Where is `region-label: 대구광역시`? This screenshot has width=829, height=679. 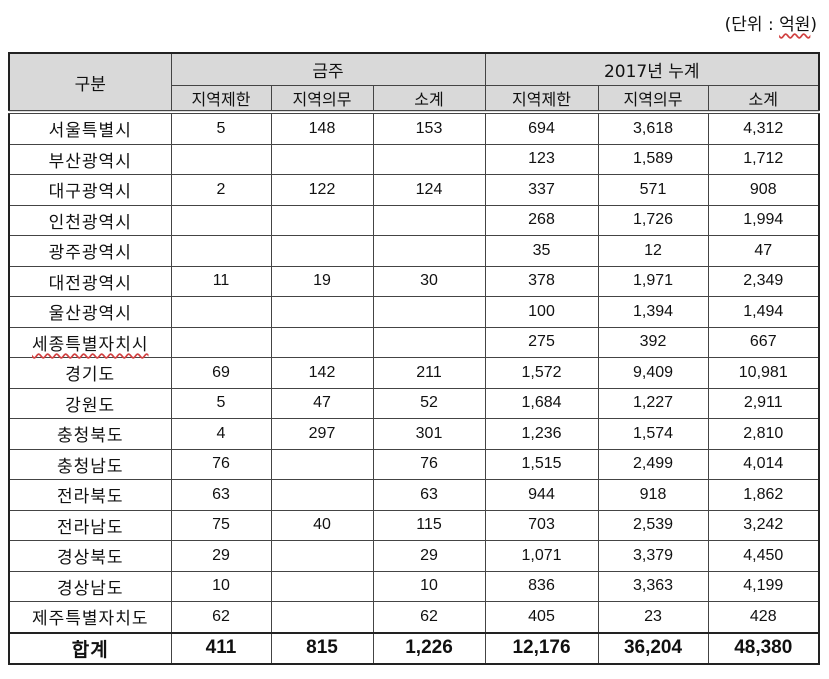 region-label: 대구광역시 is located at coordinates (90, 192).